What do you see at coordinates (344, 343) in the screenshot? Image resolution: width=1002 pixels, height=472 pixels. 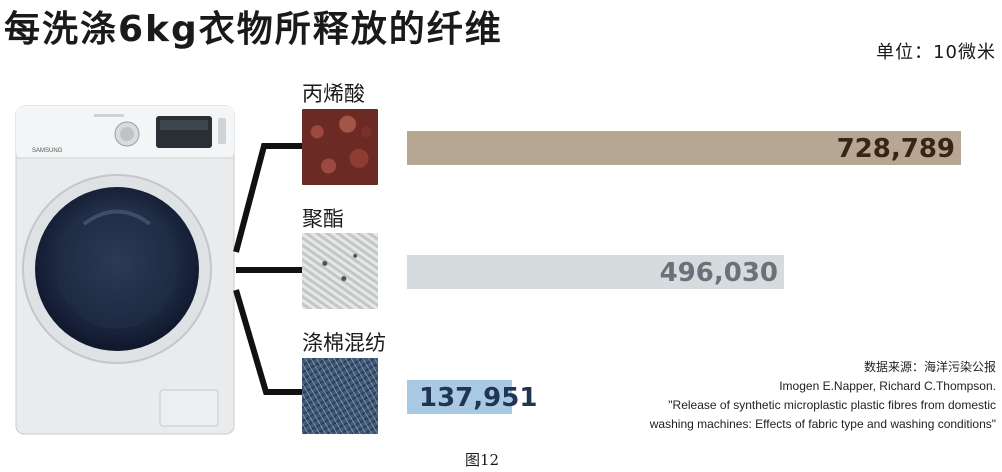 I see `category-label-poly-cotton: 涤棉混纺` at bounding box center [344, 343].